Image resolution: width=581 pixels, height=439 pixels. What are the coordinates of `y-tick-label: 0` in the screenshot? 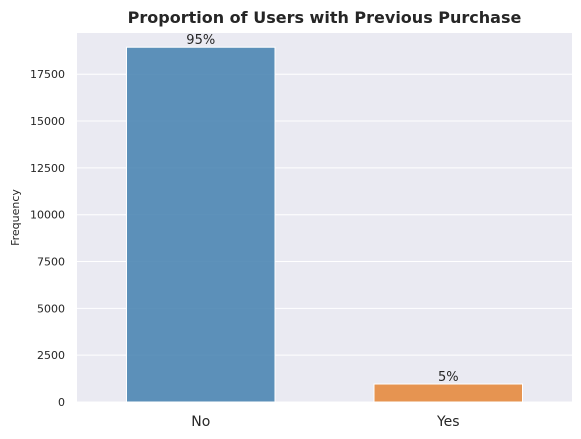 It's located at (61, 402).